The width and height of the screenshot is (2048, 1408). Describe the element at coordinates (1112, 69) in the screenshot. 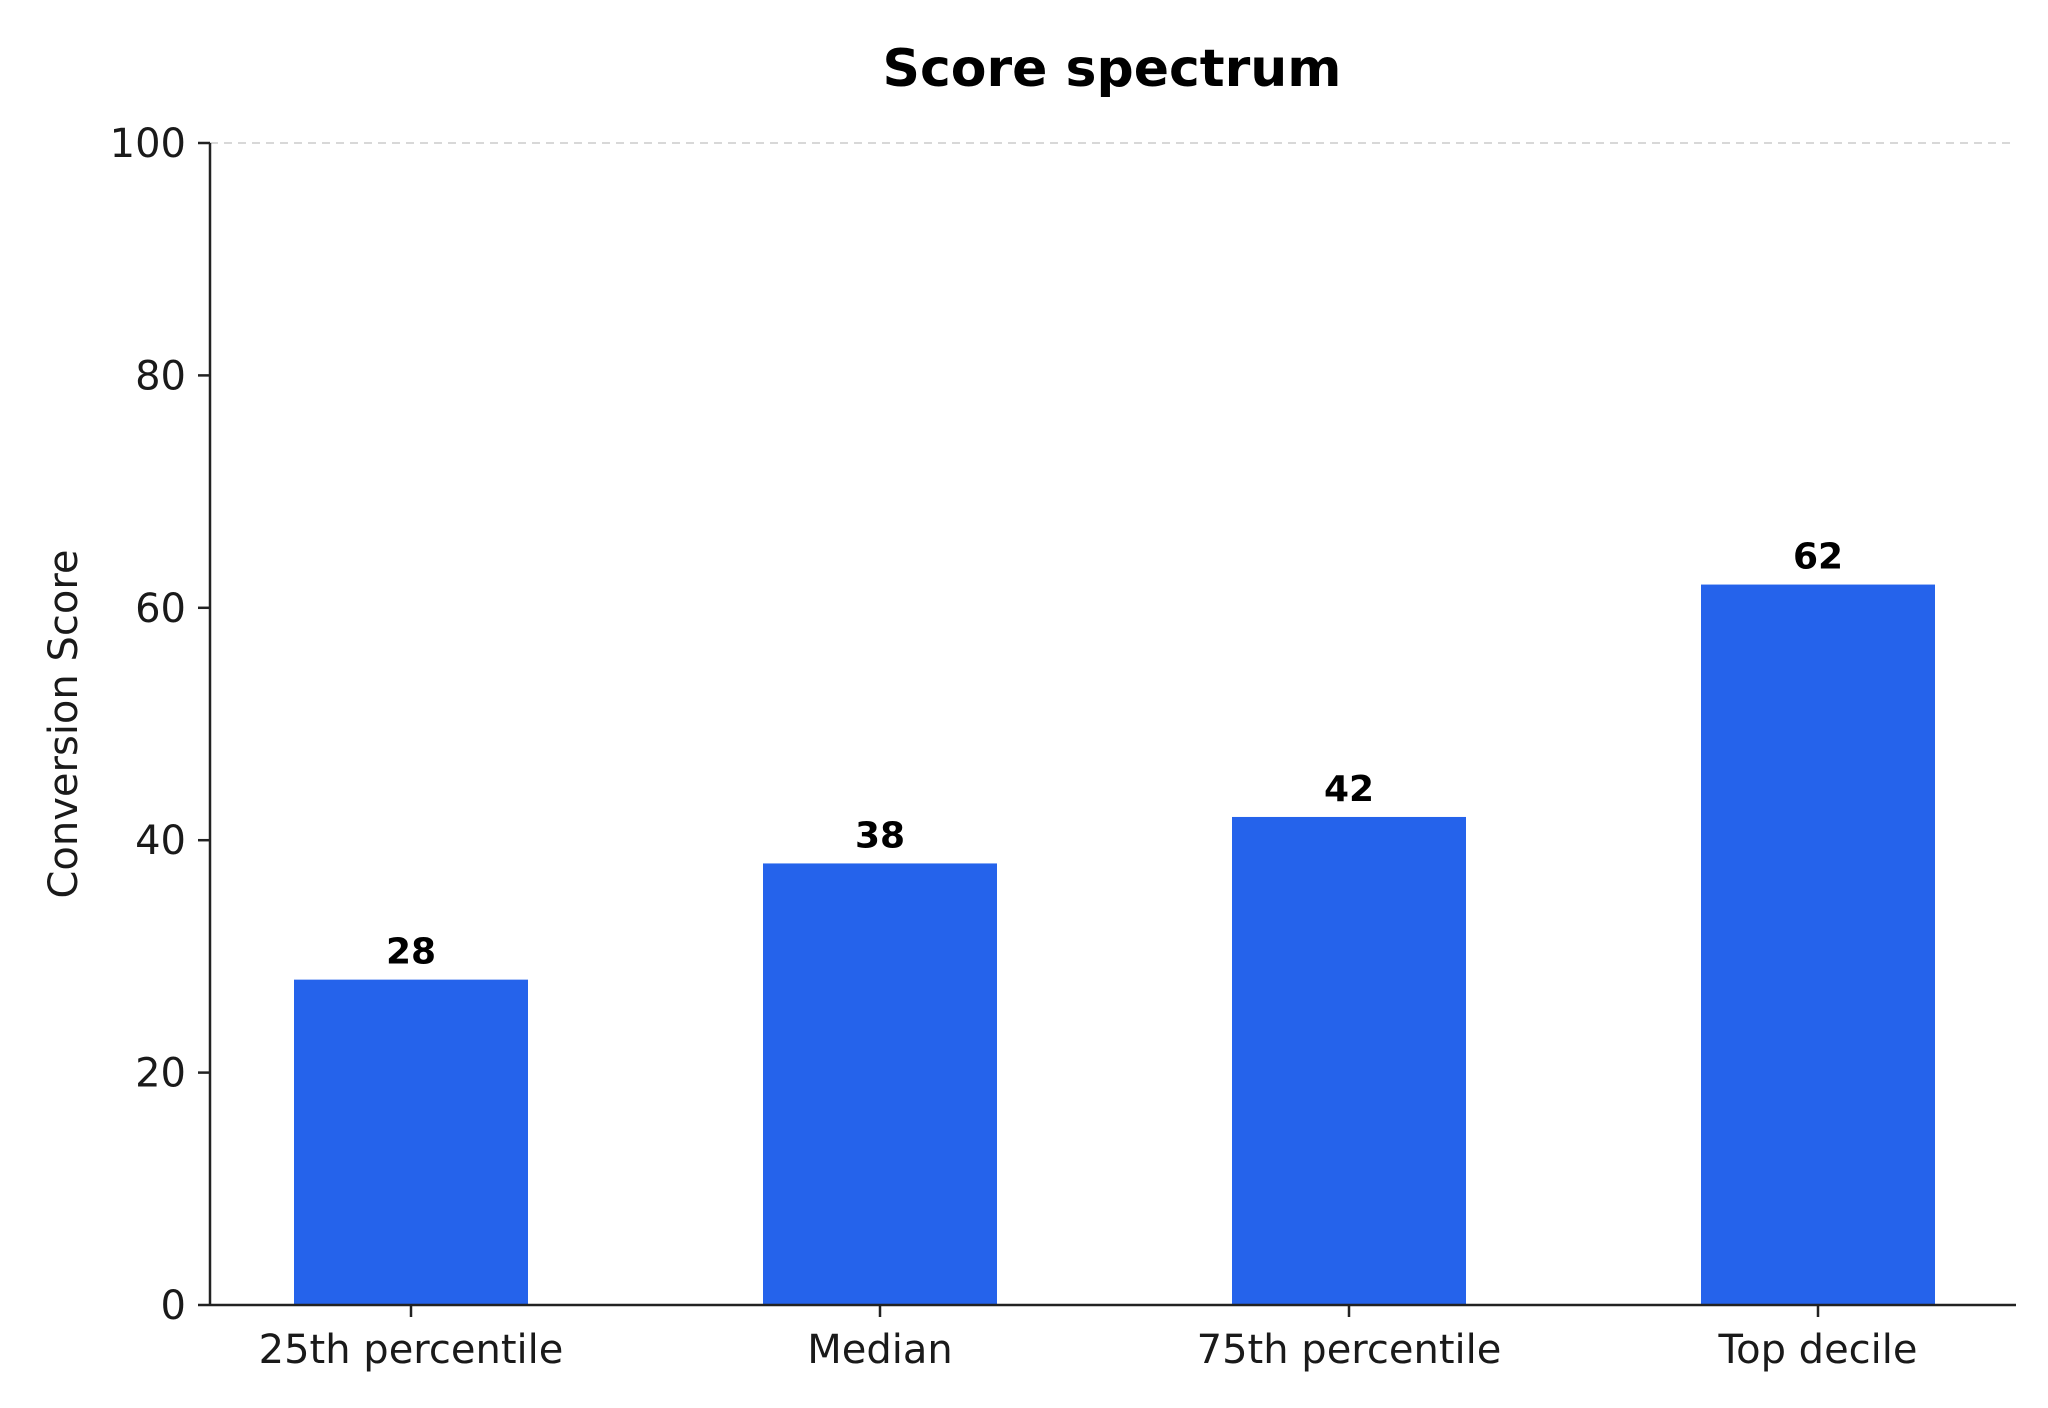

I see `chart-title: Score spectrum` at that location.